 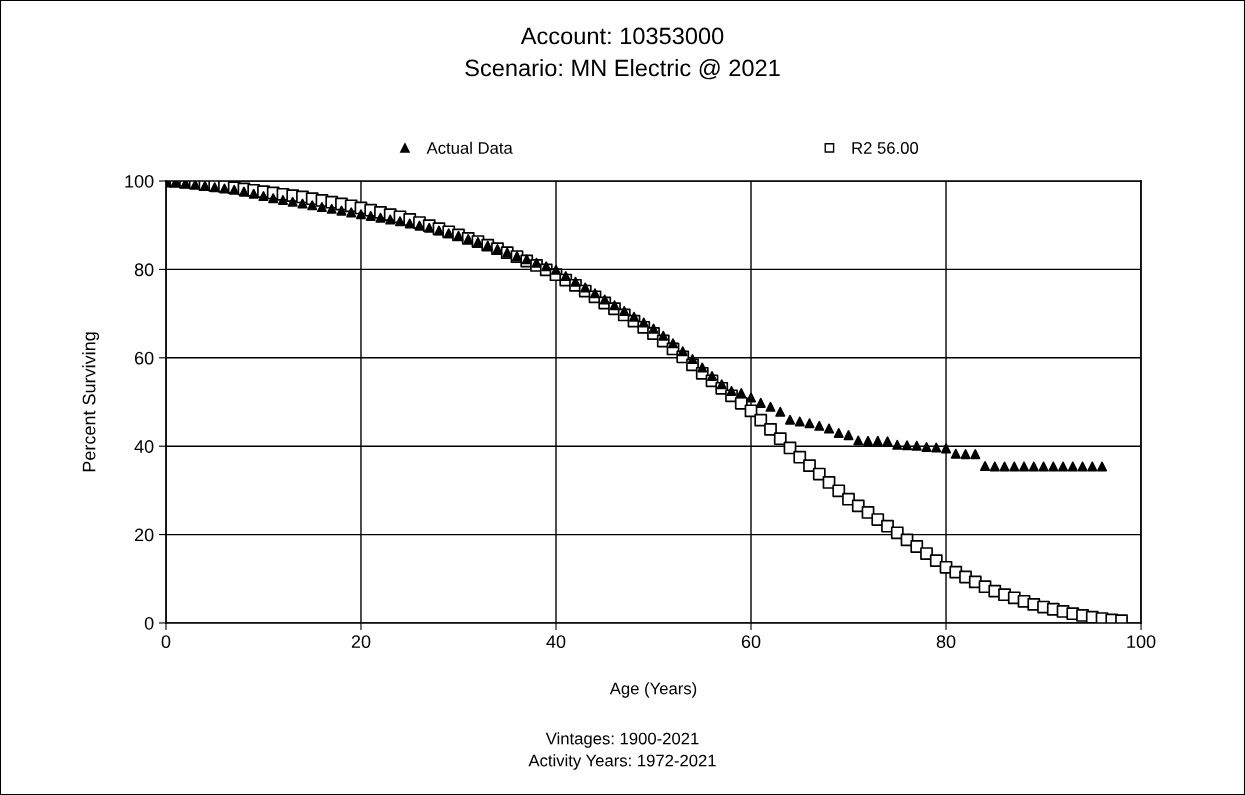 I want to click on y-tick-label: 80, so click(x=144, y=270).